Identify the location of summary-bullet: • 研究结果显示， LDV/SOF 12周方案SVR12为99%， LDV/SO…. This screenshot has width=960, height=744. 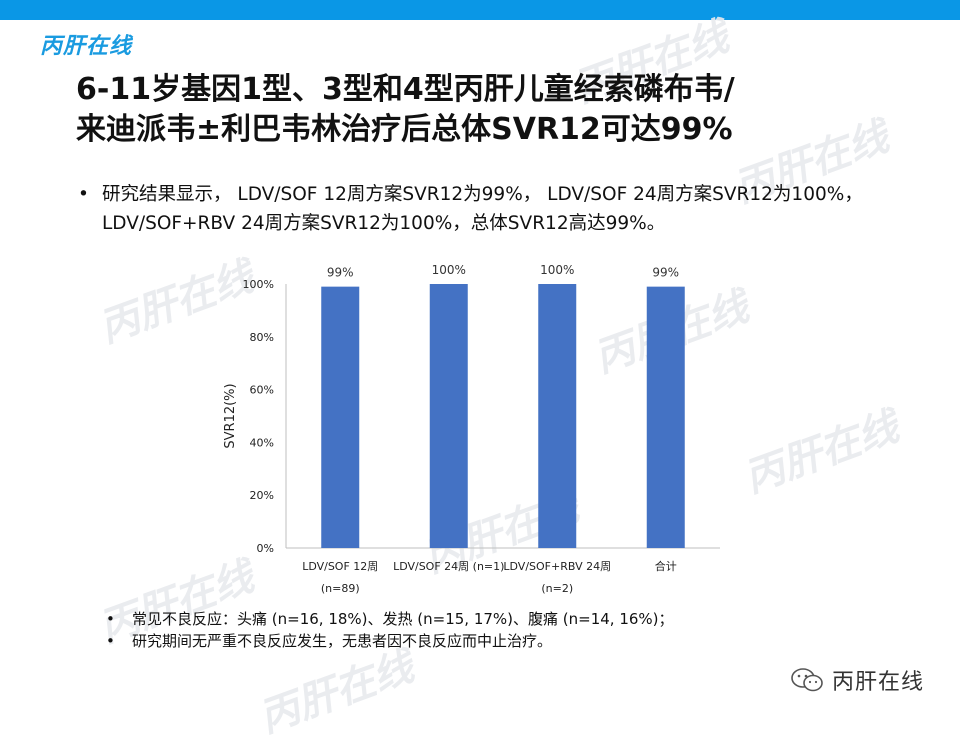
(488, 209).